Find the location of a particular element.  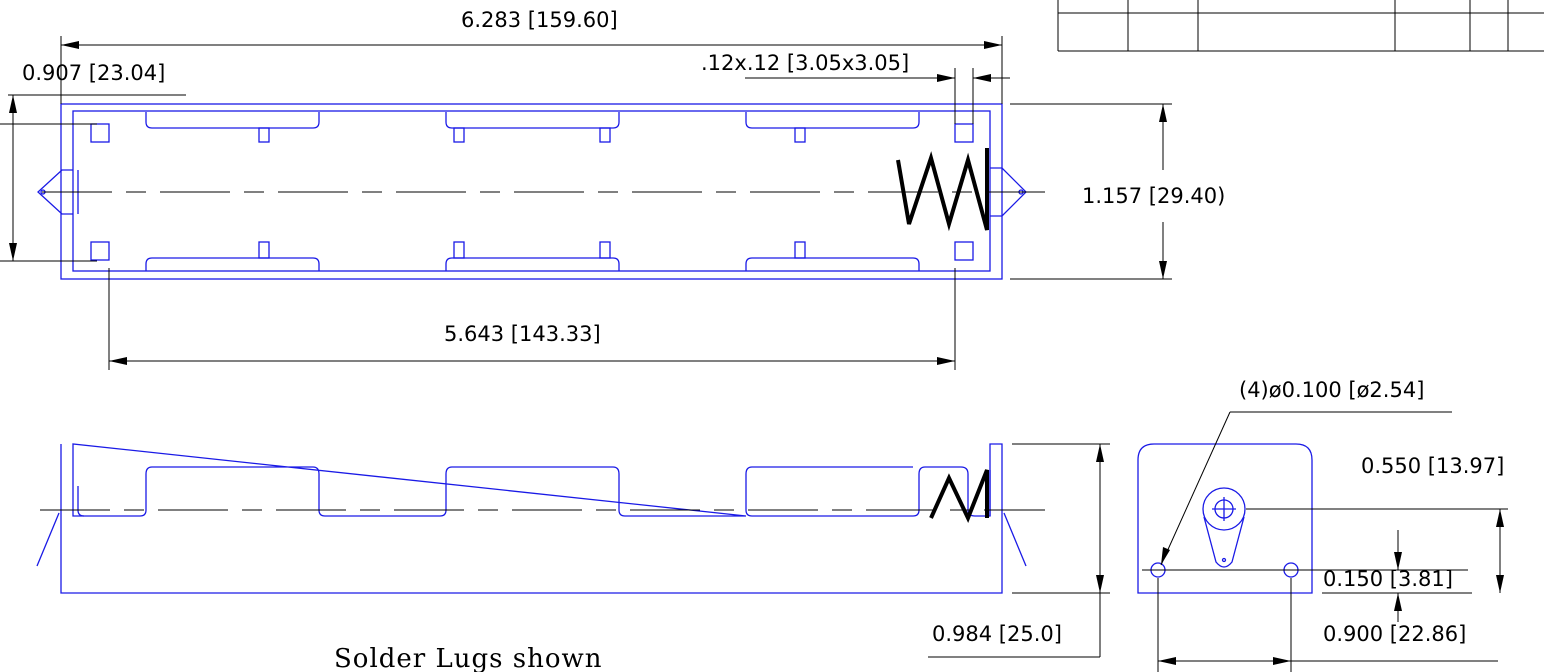

height-label: 0.984 [25.0] is located at coordinates (997, 634).